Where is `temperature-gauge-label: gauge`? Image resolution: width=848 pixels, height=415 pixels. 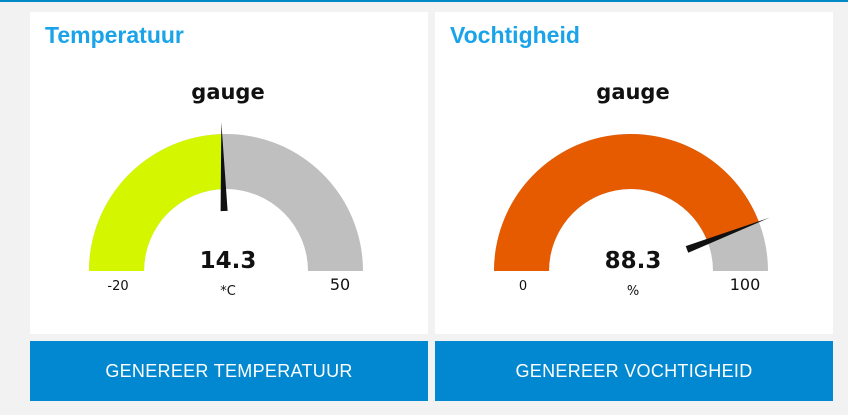
temperature-gauge-label: gauge is located at coordinates (227, 92).